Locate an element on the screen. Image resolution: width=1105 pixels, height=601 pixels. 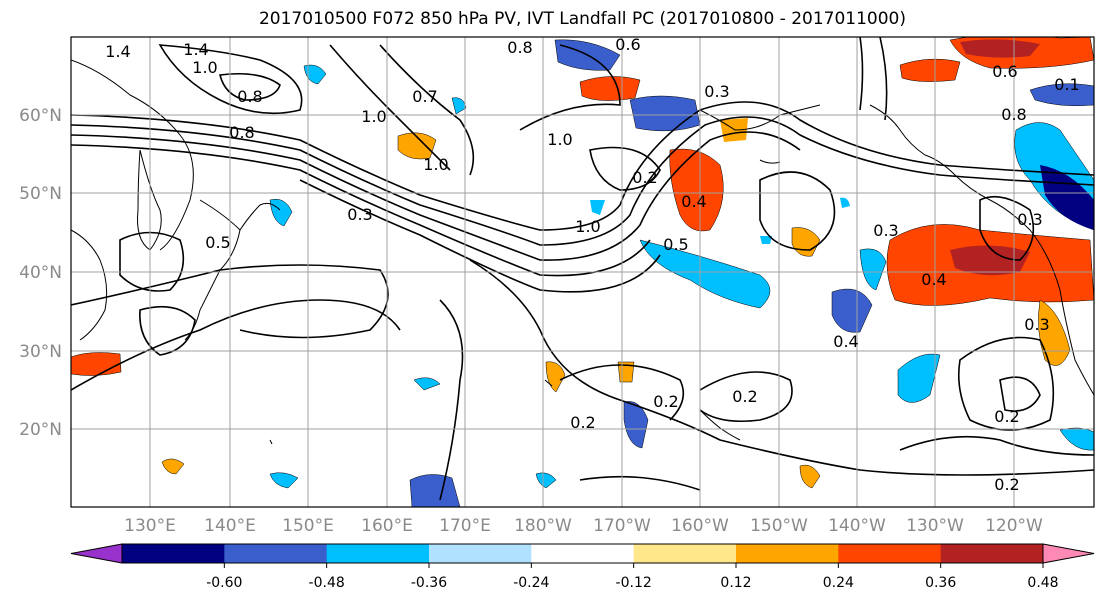
lon-label: 150°E is located at coordinates (308, 526).